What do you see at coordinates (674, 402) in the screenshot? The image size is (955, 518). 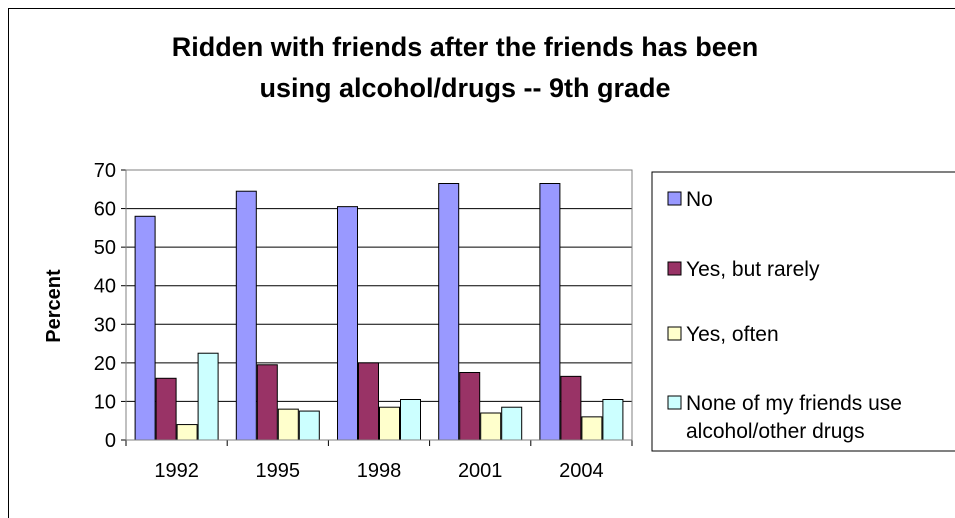 I see `legend-swatch-none` at bounding box center [674, 402].